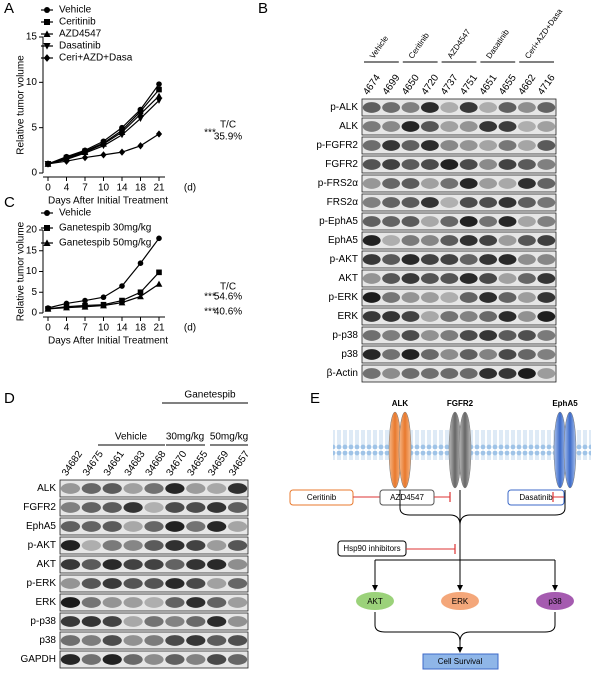 The image size is (601, 674). What do you see at coordinates (407, 497) in the screenshot?
I see `inhibitor-label: AZD4547` at bounding box center [407, 497].